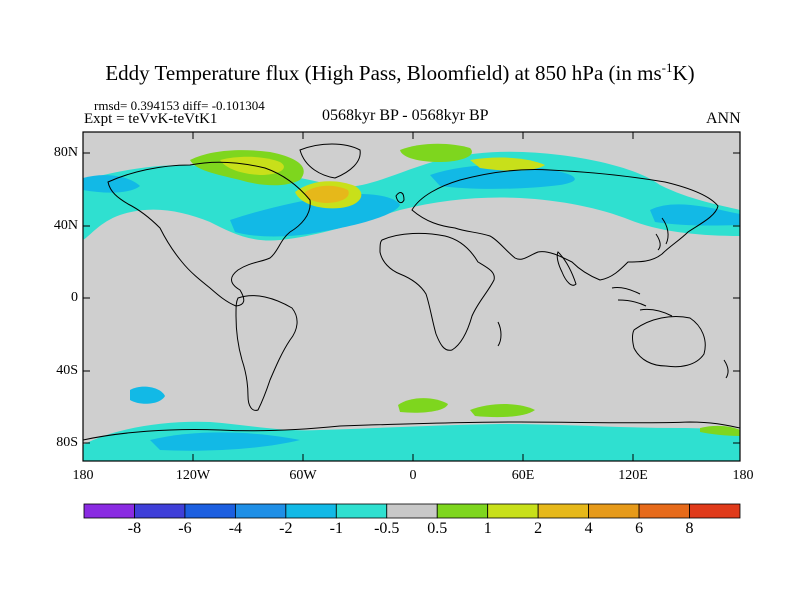 The height and width of the screenshot is (600, 800). What do you see at coordinates (286, 528) in the screenshot?
I see `colorbar-label: -2` at bounding box center [286, 528].